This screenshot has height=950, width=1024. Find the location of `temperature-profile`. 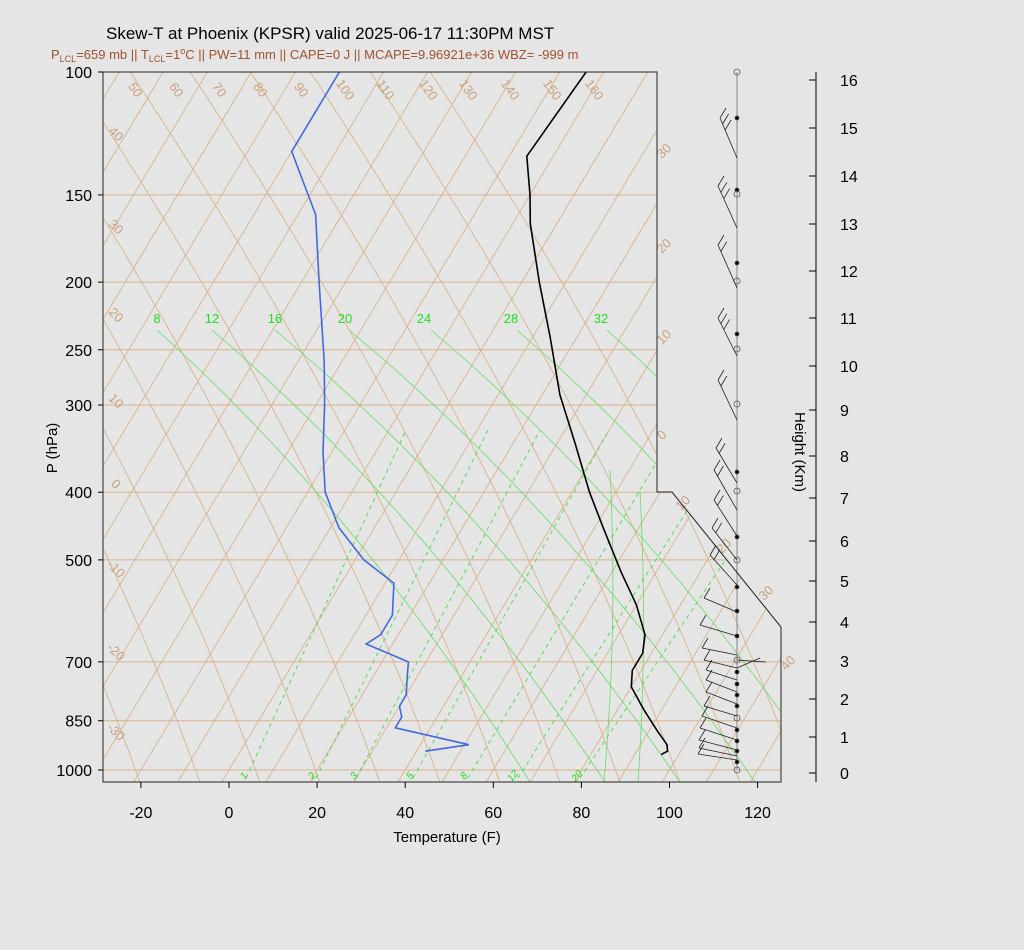

temperature-profile is located at coordinates (597, 414).